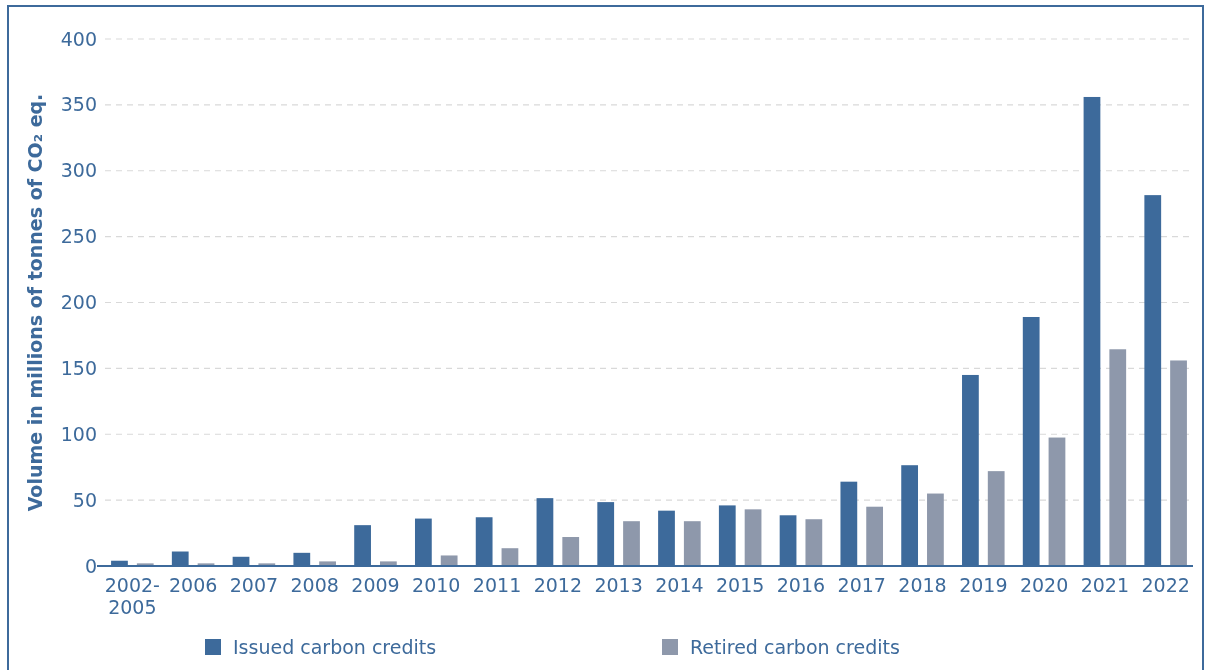 Image resolution: width=1211 pixels, height=670 pixels. I want to click on x-tick-label: 2012, so click(558, 585).